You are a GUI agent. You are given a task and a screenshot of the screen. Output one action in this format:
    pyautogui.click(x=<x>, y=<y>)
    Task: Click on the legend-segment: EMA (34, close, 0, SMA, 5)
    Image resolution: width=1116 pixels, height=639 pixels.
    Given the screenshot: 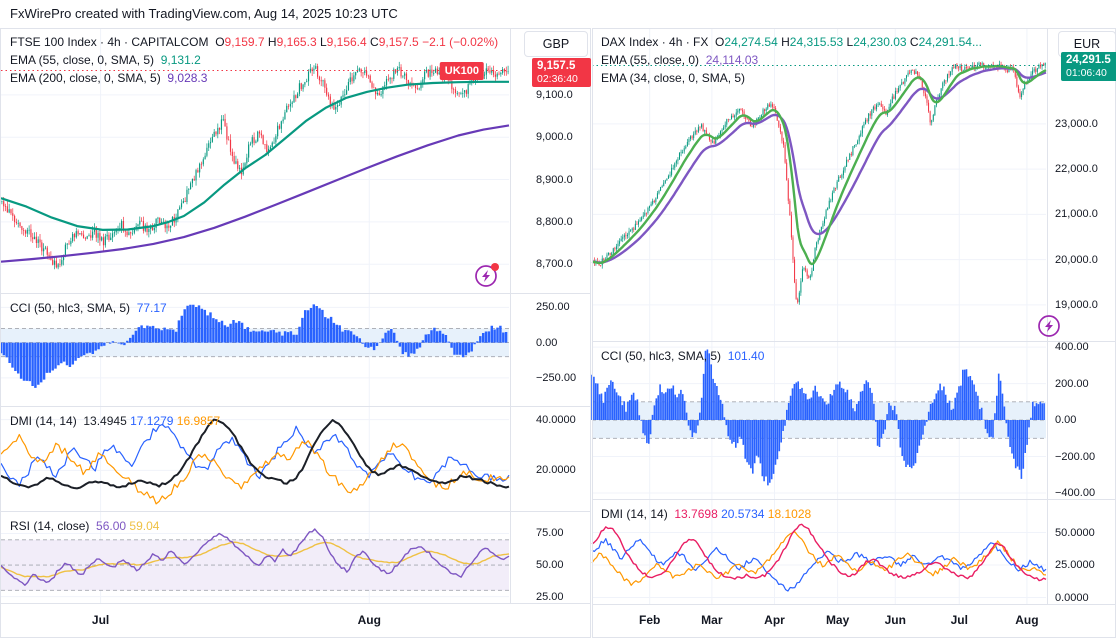 What is the action you would take?
    pyautogui.click(x=673, y=78)
    